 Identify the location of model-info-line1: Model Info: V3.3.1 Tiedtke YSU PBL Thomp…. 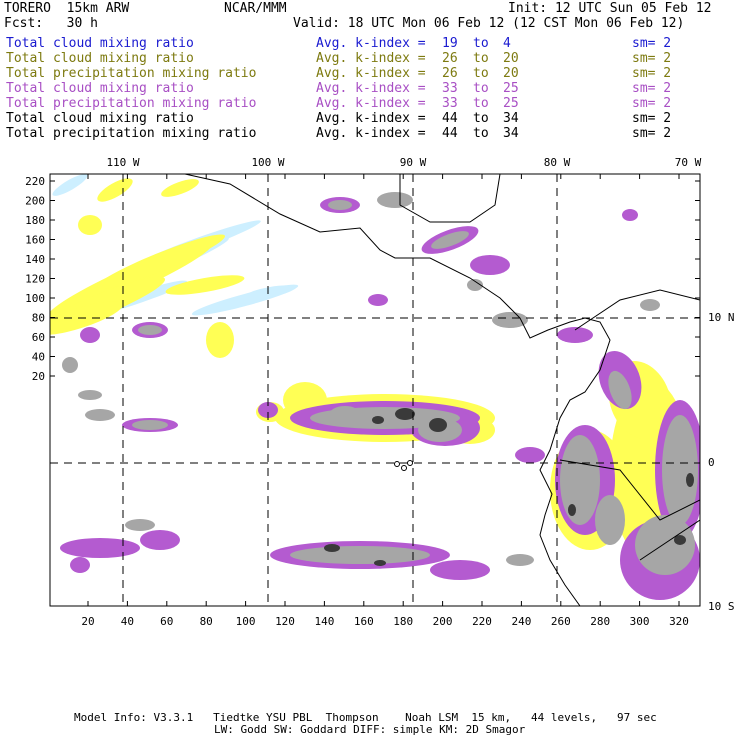
(365, 717).